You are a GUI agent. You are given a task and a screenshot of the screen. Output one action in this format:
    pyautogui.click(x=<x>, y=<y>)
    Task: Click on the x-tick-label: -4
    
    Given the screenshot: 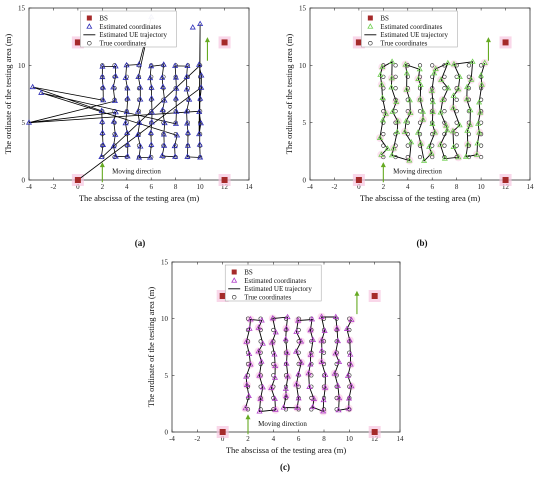 What is the action you would take?
    pyautogui.click(x=310, y=187)
    